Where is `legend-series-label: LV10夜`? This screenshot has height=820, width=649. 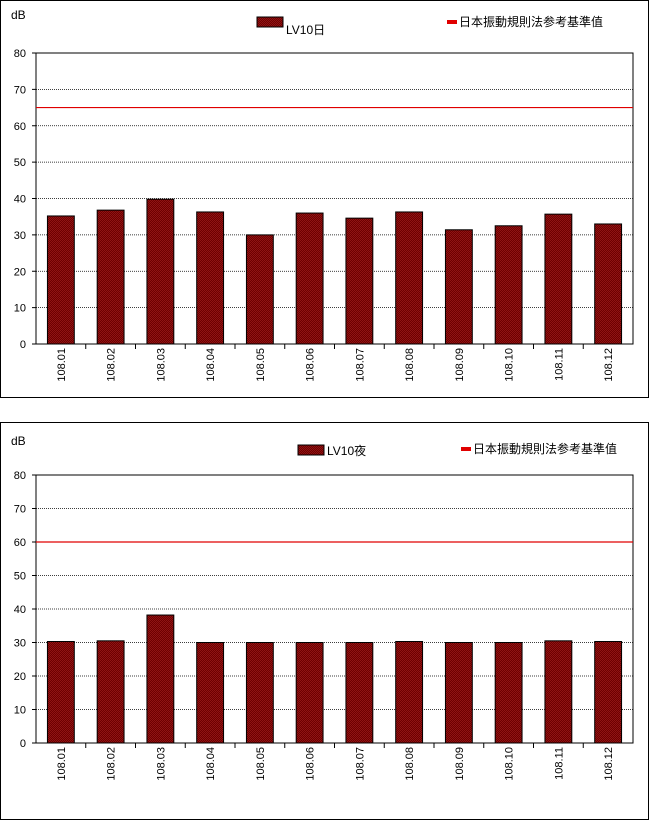
legend-series-label: LV10夜 is located at coordinates (346, 450).